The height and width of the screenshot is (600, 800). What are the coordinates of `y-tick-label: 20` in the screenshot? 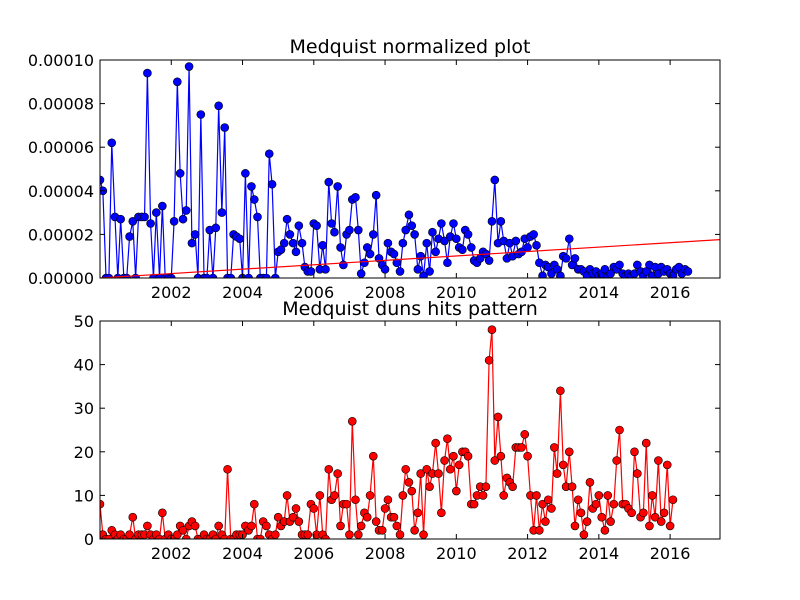 It's located at (84, 452).